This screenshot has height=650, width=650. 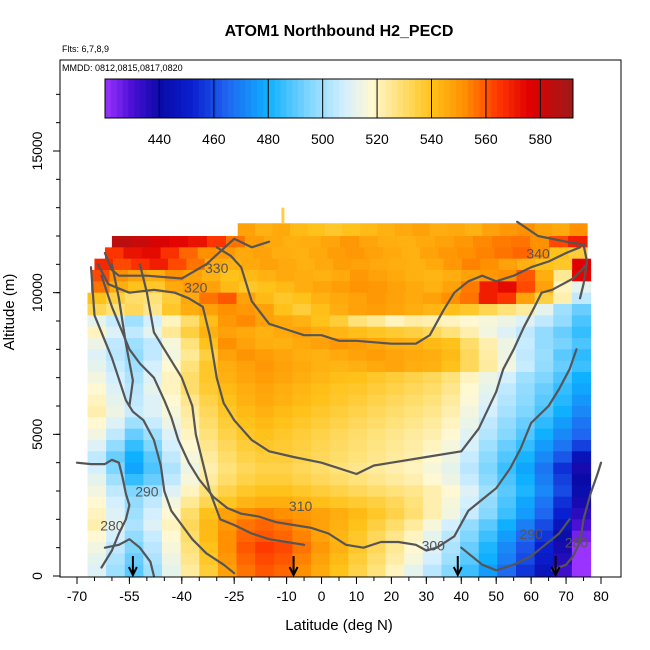 What do you see at coordinates (234, 596) in the screenshot?
I see `x-tick-label: -25` at bounding box center [234, 596].